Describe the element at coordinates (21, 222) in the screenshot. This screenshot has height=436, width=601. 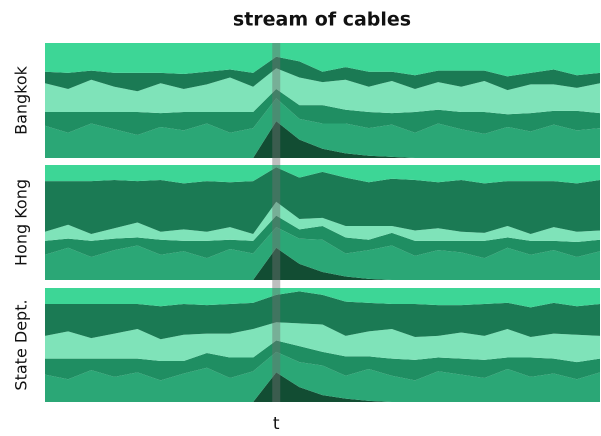
I see `panel-label: Hong Kong` at that location.